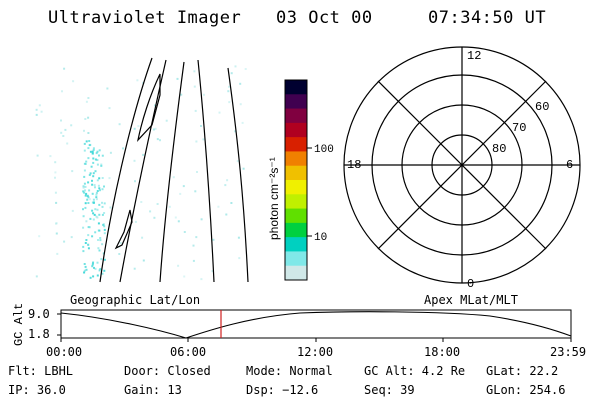  Describe the element at coordinates (145, 18) in the screenshot. I see `instrument-title: Ultraviolet Imager` at that location.